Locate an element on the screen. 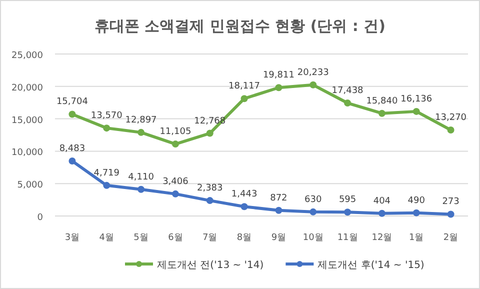 The image size is (480, 289). data-label: 4,719 is located at coordinates (107, 173).